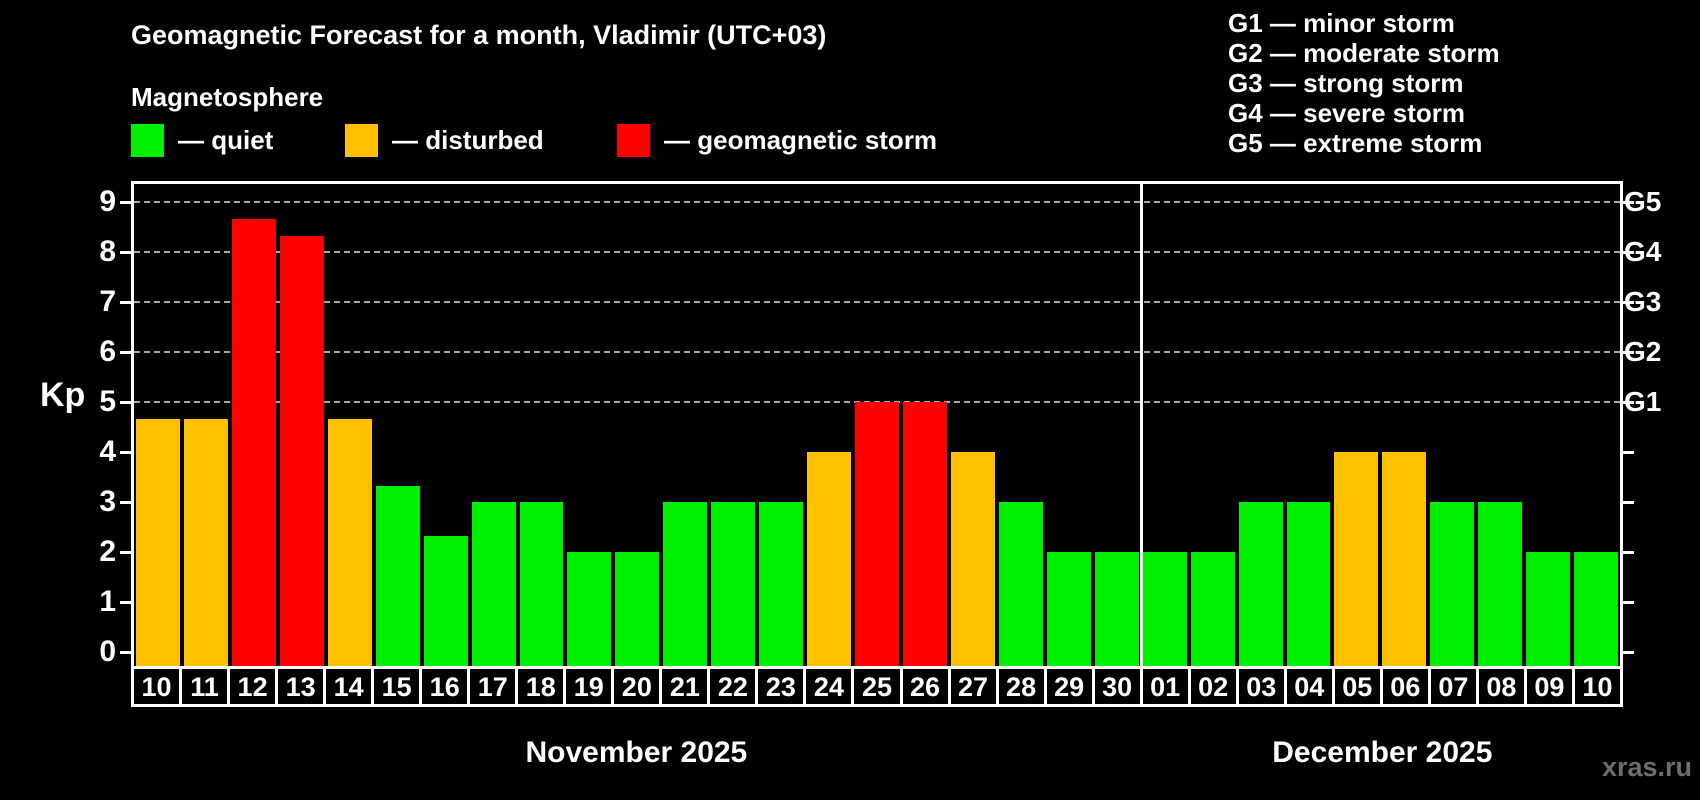 This screenshot has width=1700, height=800. What do you see at coordinates (107, 351) in the screenshot?
I see `y-axis-tick-label: 6` at bounding box center [107, 351].